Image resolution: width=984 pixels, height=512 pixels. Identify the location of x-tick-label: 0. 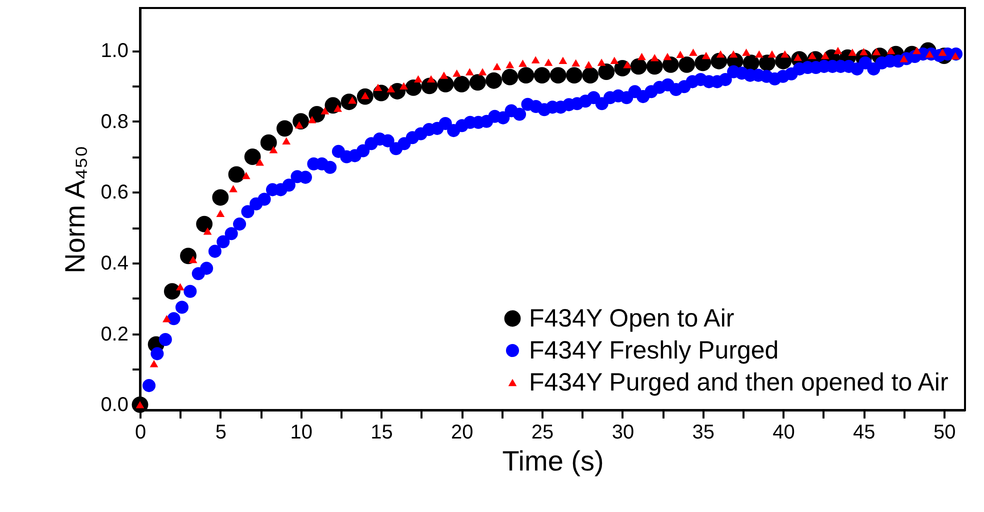
(140, 433).